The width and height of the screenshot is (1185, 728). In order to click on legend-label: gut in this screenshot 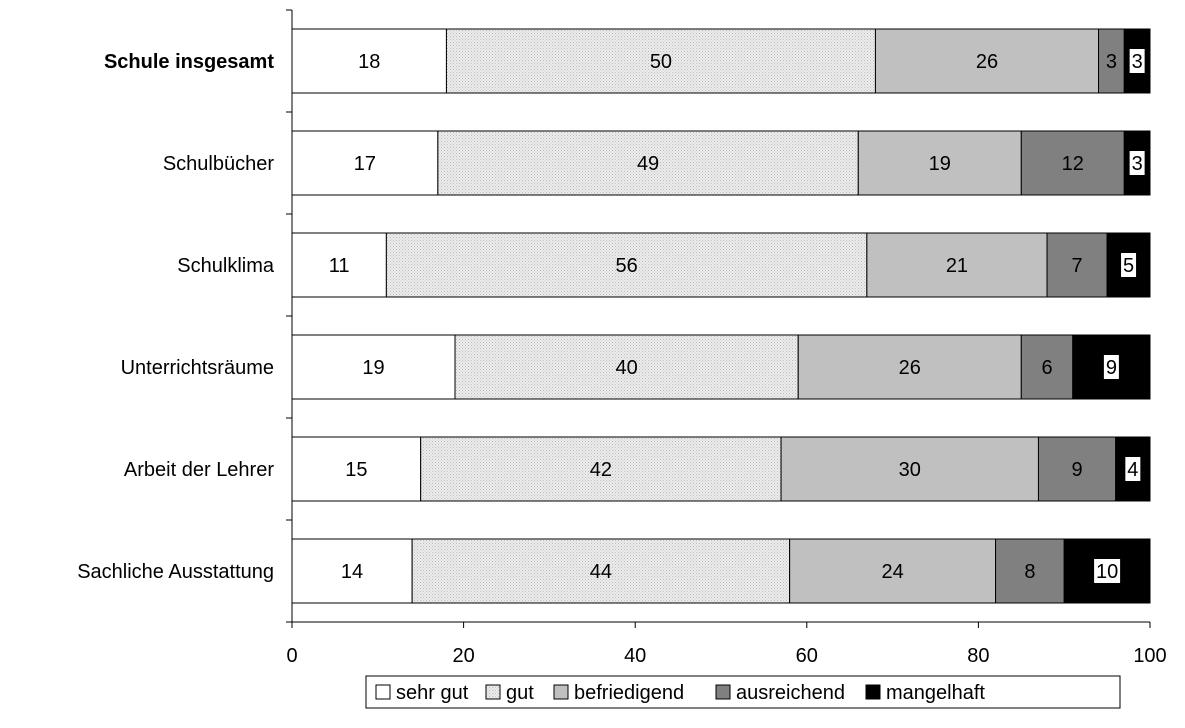, I will do `click(520, 693)`.